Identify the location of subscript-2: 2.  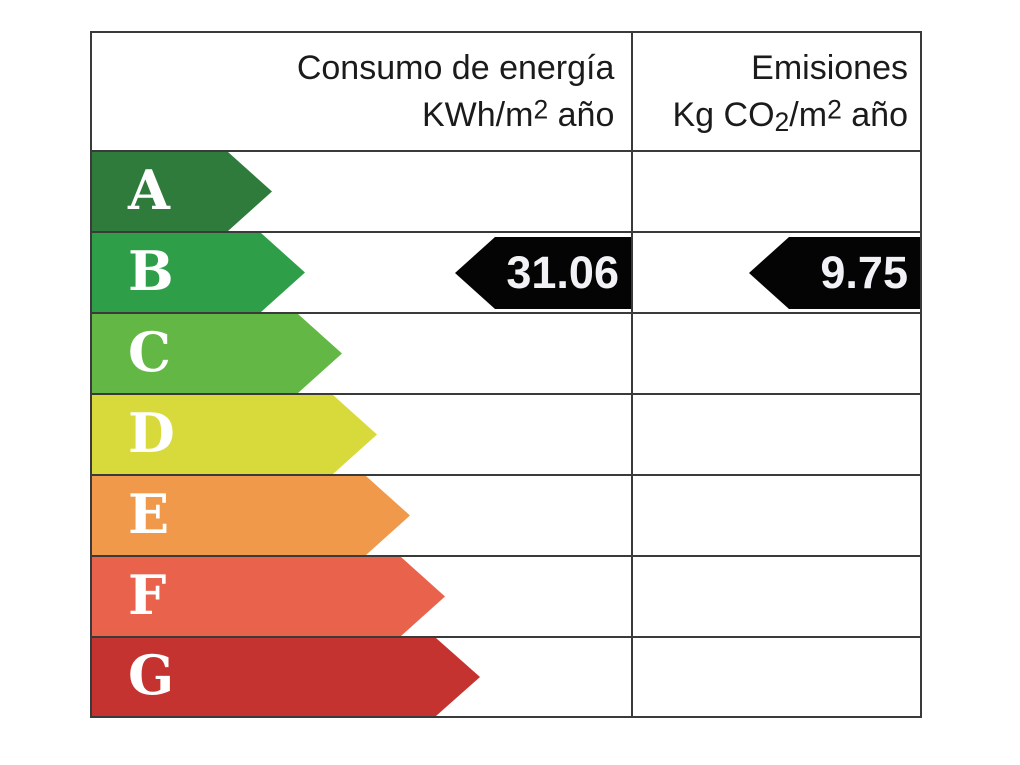
(782, 122).